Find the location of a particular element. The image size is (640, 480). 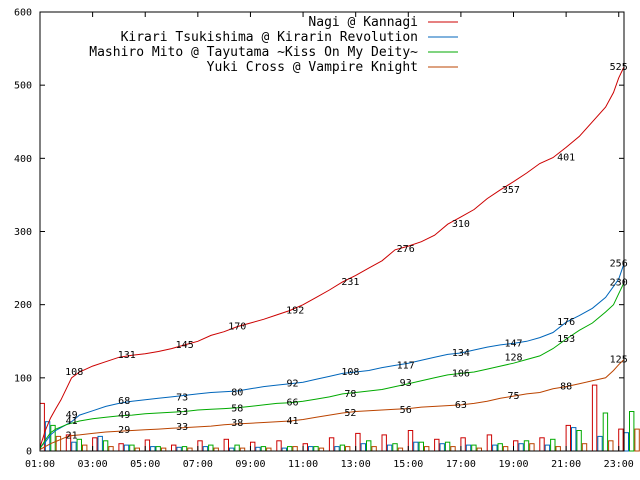

data-label-25: 58 is located at coordinates (237, 409).